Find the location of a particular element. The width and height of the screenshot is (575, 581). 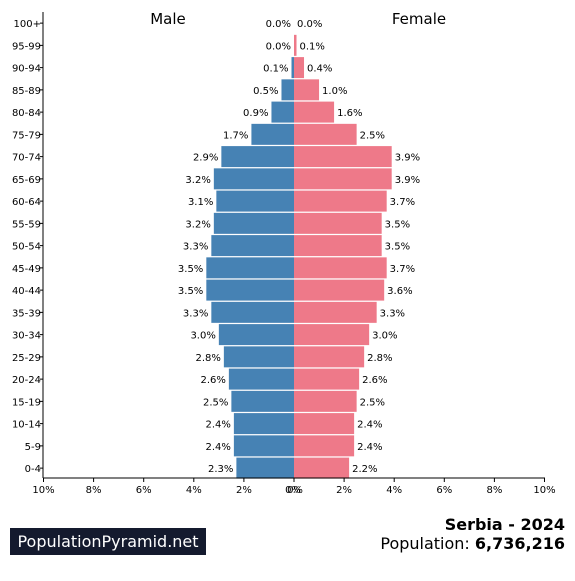

male-value-label-50-54: 3.3% is located at coordinates (195, 247).